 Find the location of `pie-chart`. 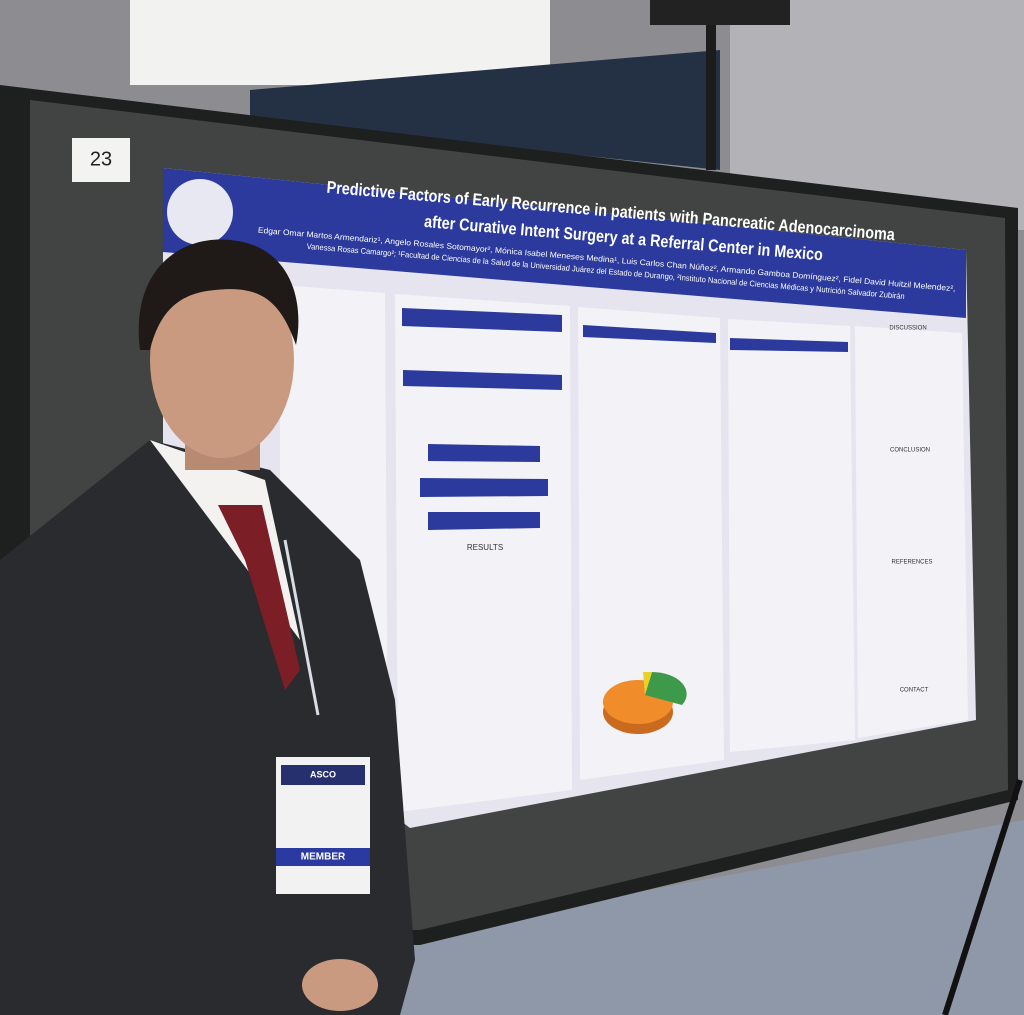

pie-chart is located at coordinates (645, 703).